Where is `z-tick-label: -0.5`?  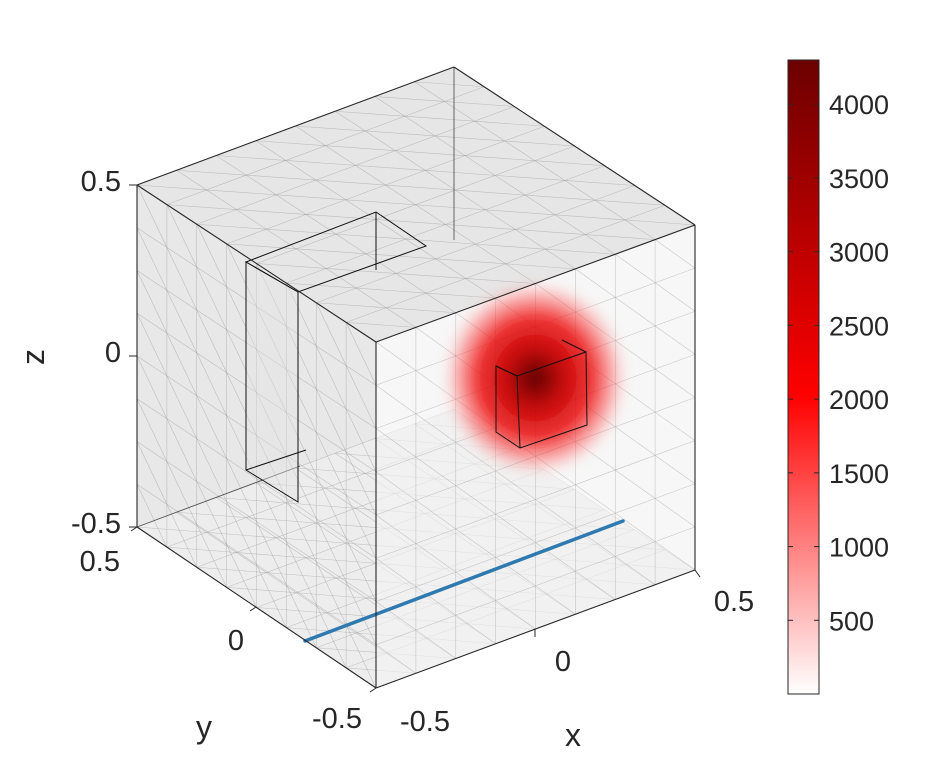 z-tick-label: -0.5 is located at coordinates (96, 524).